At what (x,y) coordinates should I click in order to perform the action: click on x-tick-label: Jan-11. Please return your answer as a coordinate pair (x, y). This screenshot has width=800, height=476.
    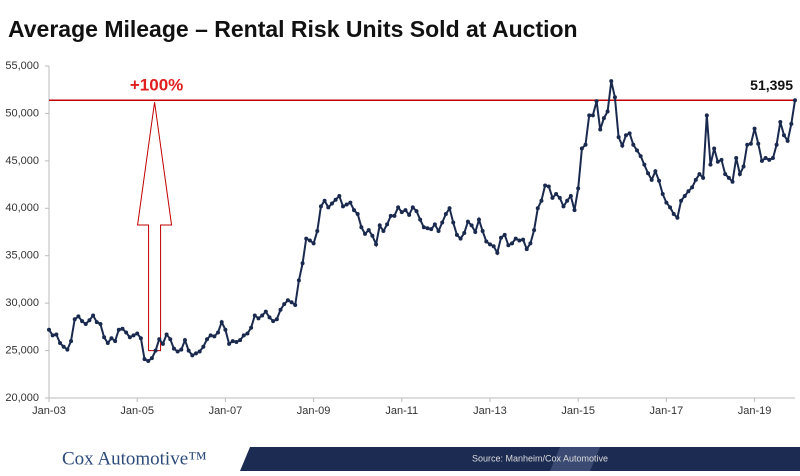
    Looking at the image, I should click on (401, 411).